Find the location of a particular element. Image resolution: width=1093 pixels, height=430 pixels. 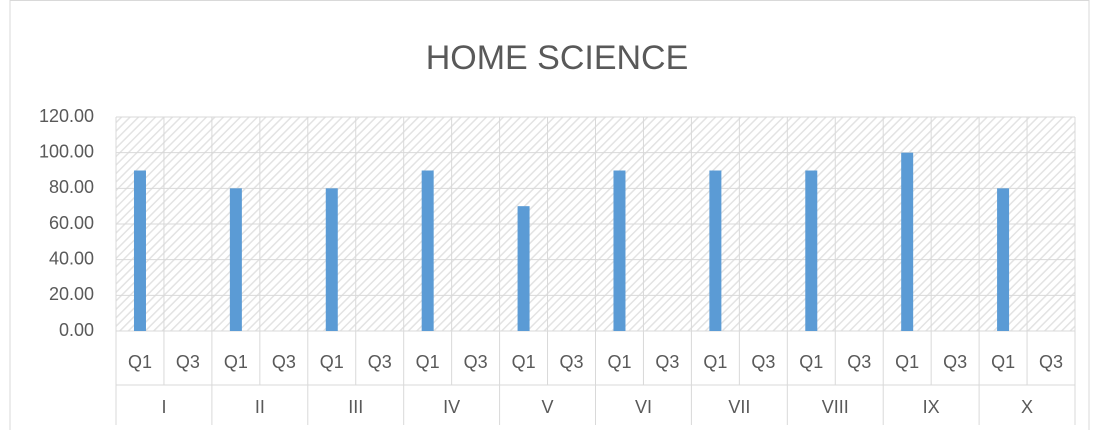

group-label: IX is located at coordinates (931, 407).